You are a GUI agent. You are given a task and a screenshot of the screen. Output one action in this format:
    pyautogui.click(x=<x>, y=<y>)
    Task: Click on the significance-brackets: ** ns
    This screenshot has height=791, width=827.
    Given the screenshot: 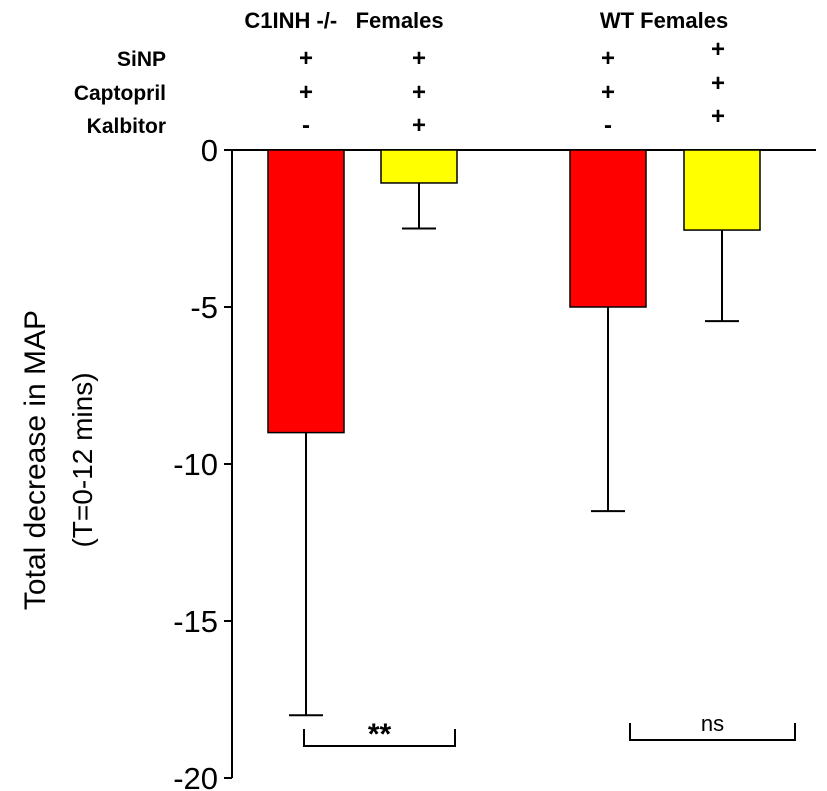 What is the action you would take?
    pyautogui.click(x=549, y=731)
    